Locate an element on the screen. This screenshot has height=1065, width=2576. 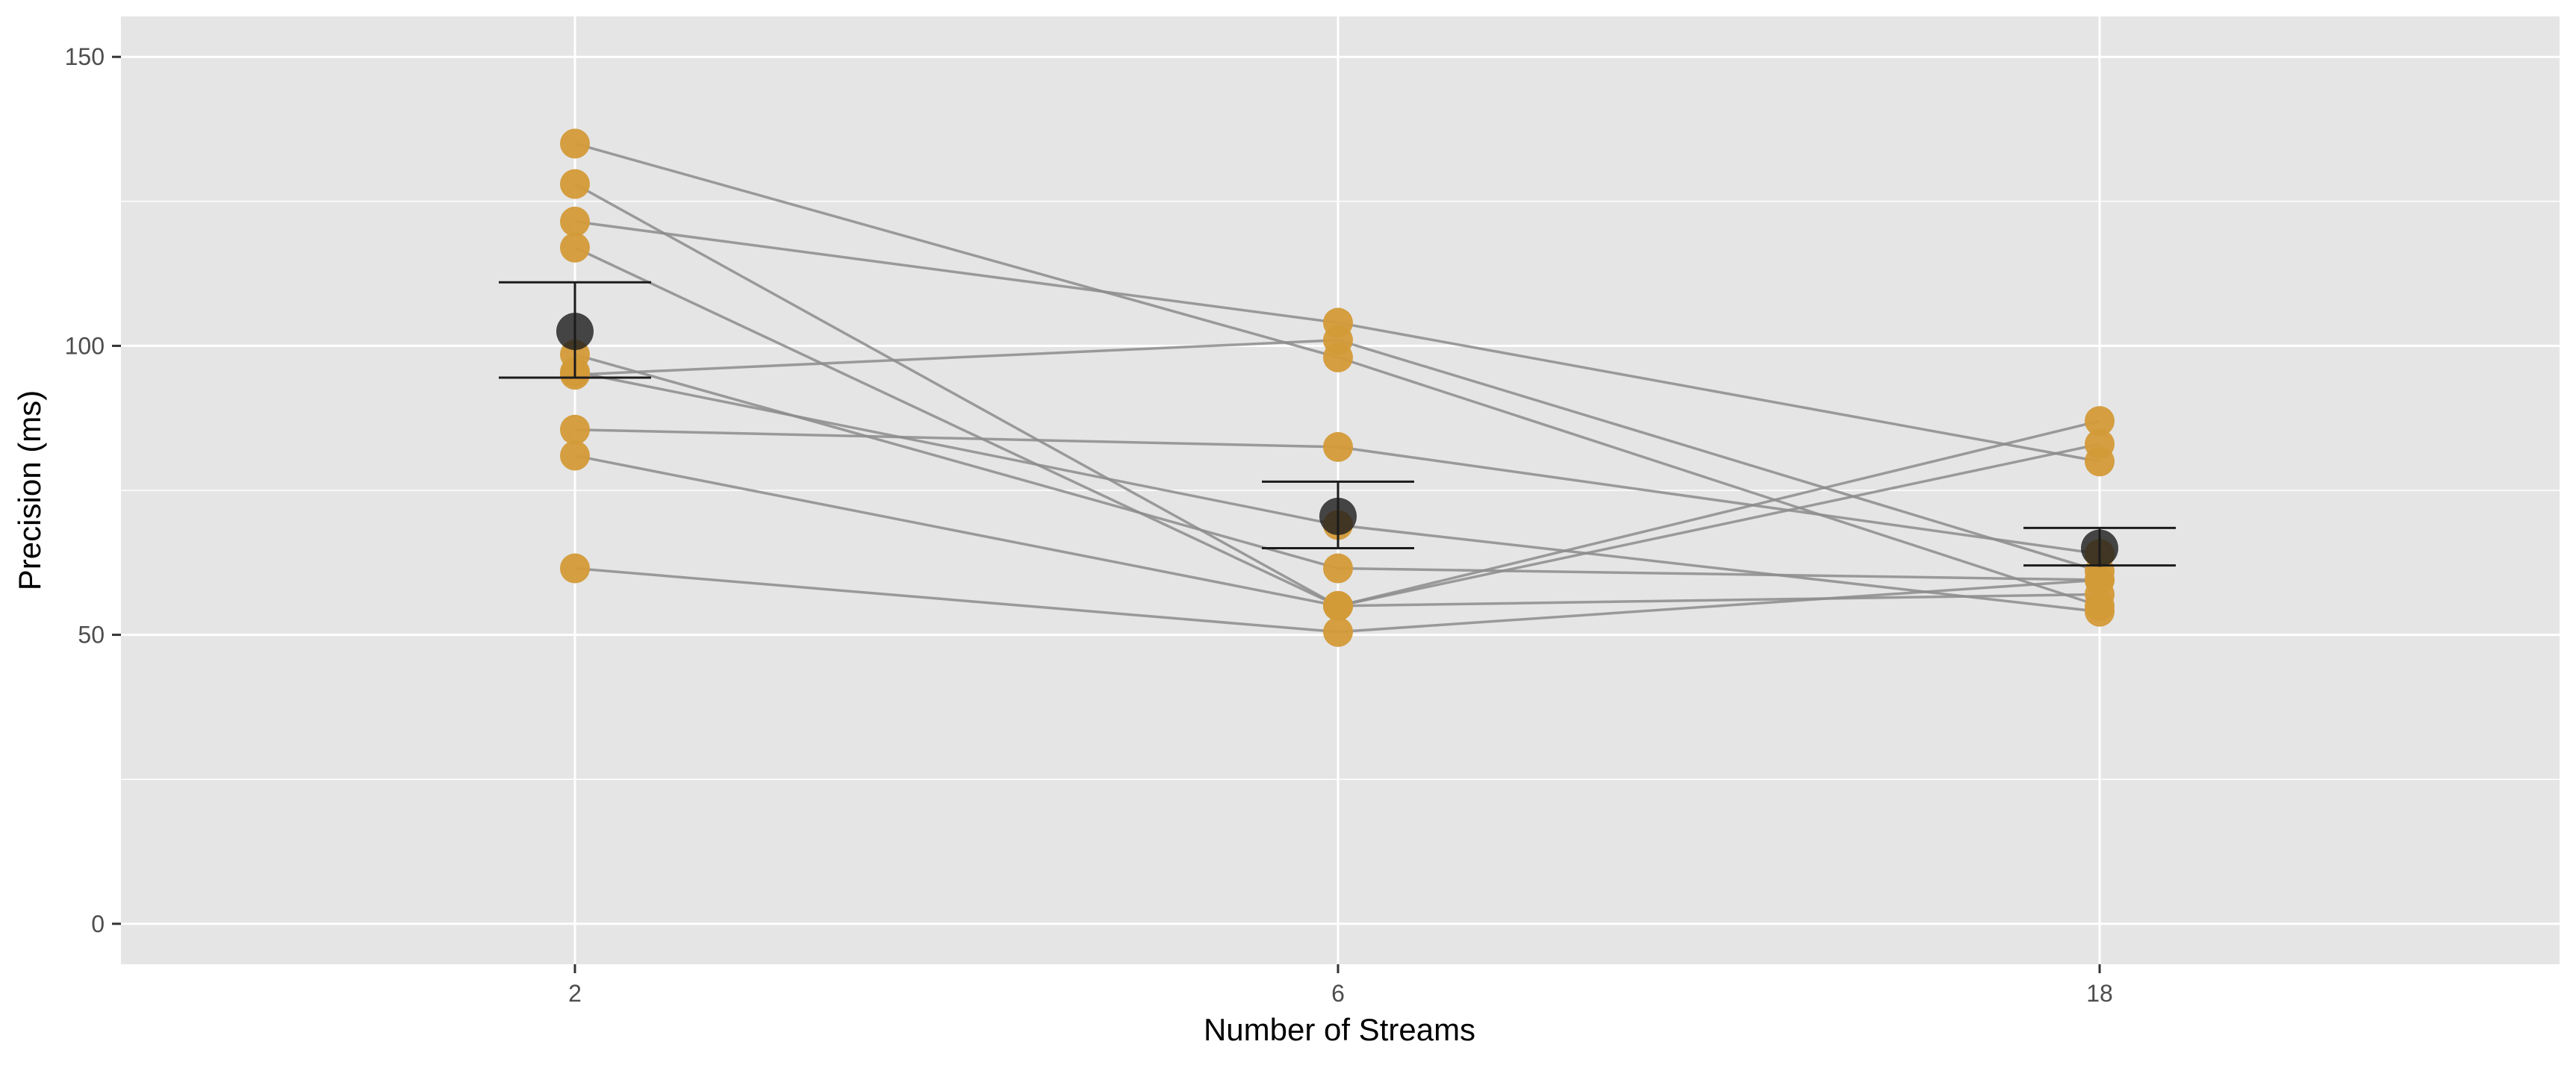
y-tick-label: 100 is located at coordinates (85, 346).